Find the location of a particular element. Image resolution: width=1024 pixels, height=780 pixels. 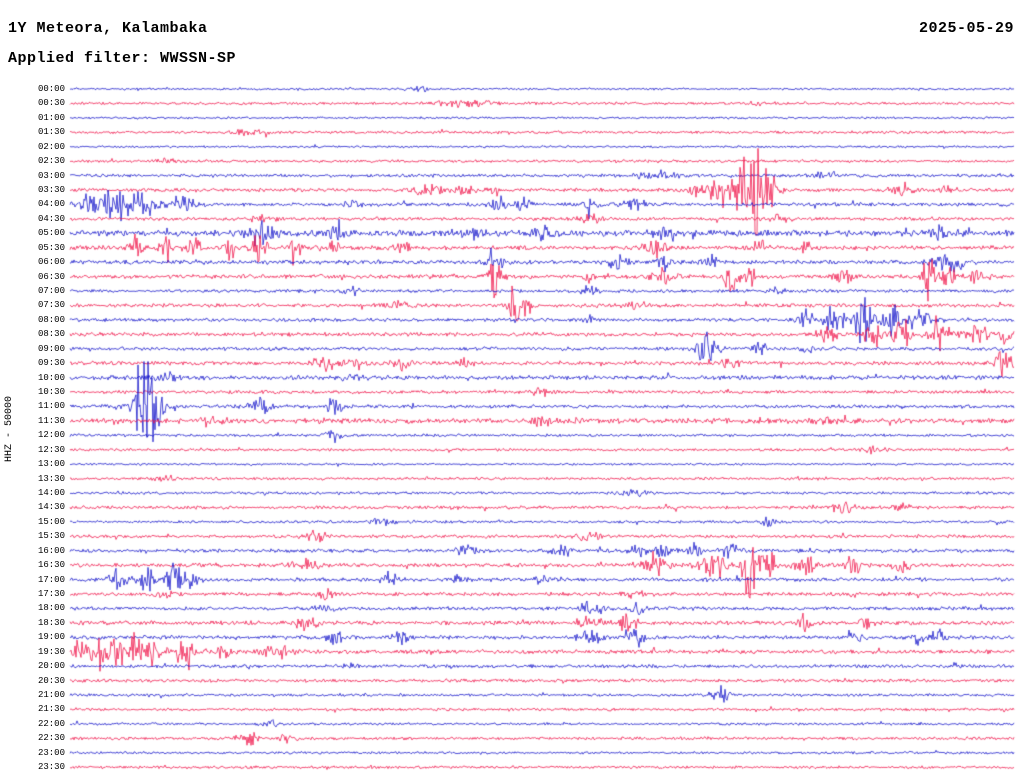

time-label: 03:30 is located at coordinates (51, 190).